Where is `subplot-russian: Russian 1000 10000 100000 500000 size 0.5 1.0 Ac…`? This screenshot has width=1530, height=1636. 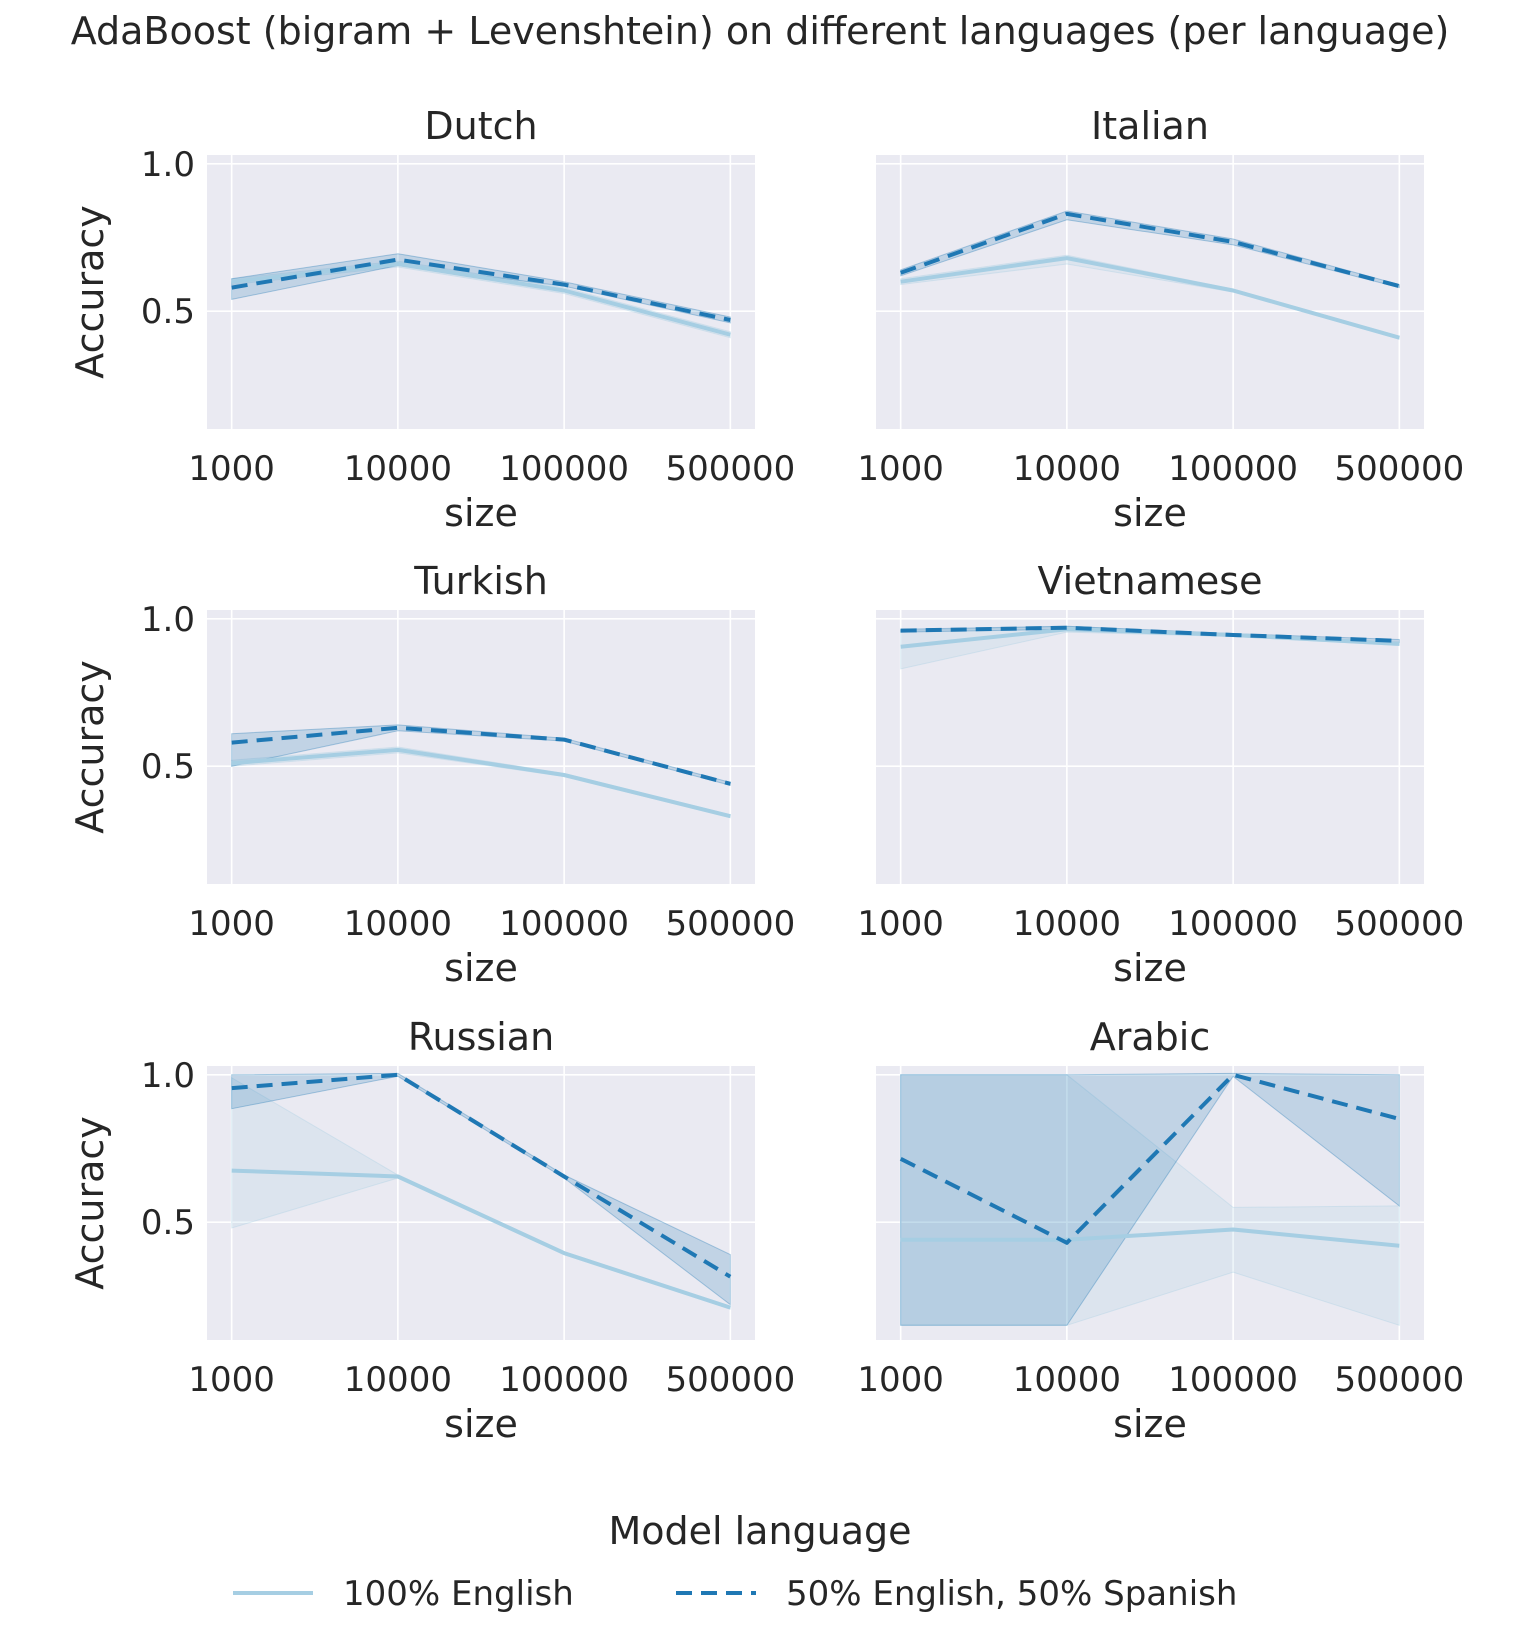 subplot-russian: Russian 1000 10000 100000 500000 size 0.5 1.0 Ac… is located at coordinates (431, 1230).